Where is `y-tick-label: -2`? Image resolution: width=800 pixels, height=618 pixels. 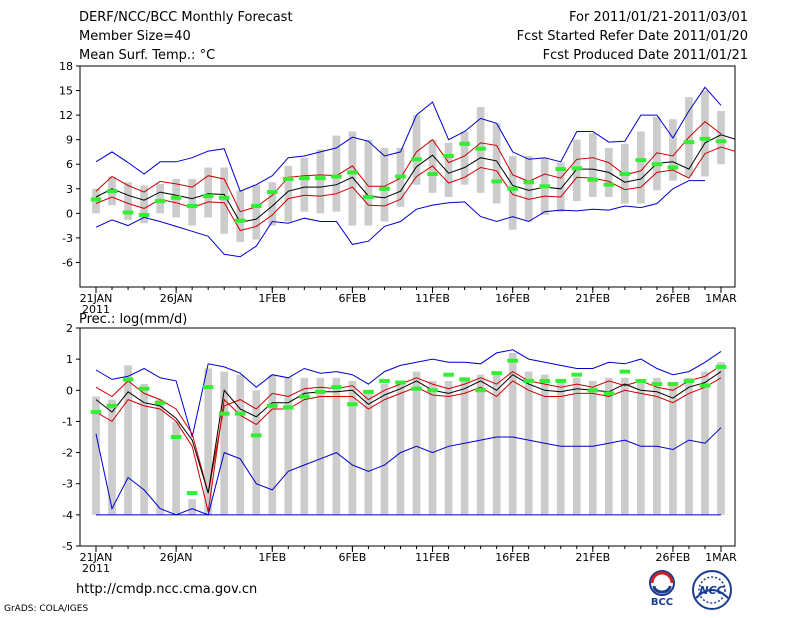
y-tick-label: -2 is located at coordinates (67, 453).